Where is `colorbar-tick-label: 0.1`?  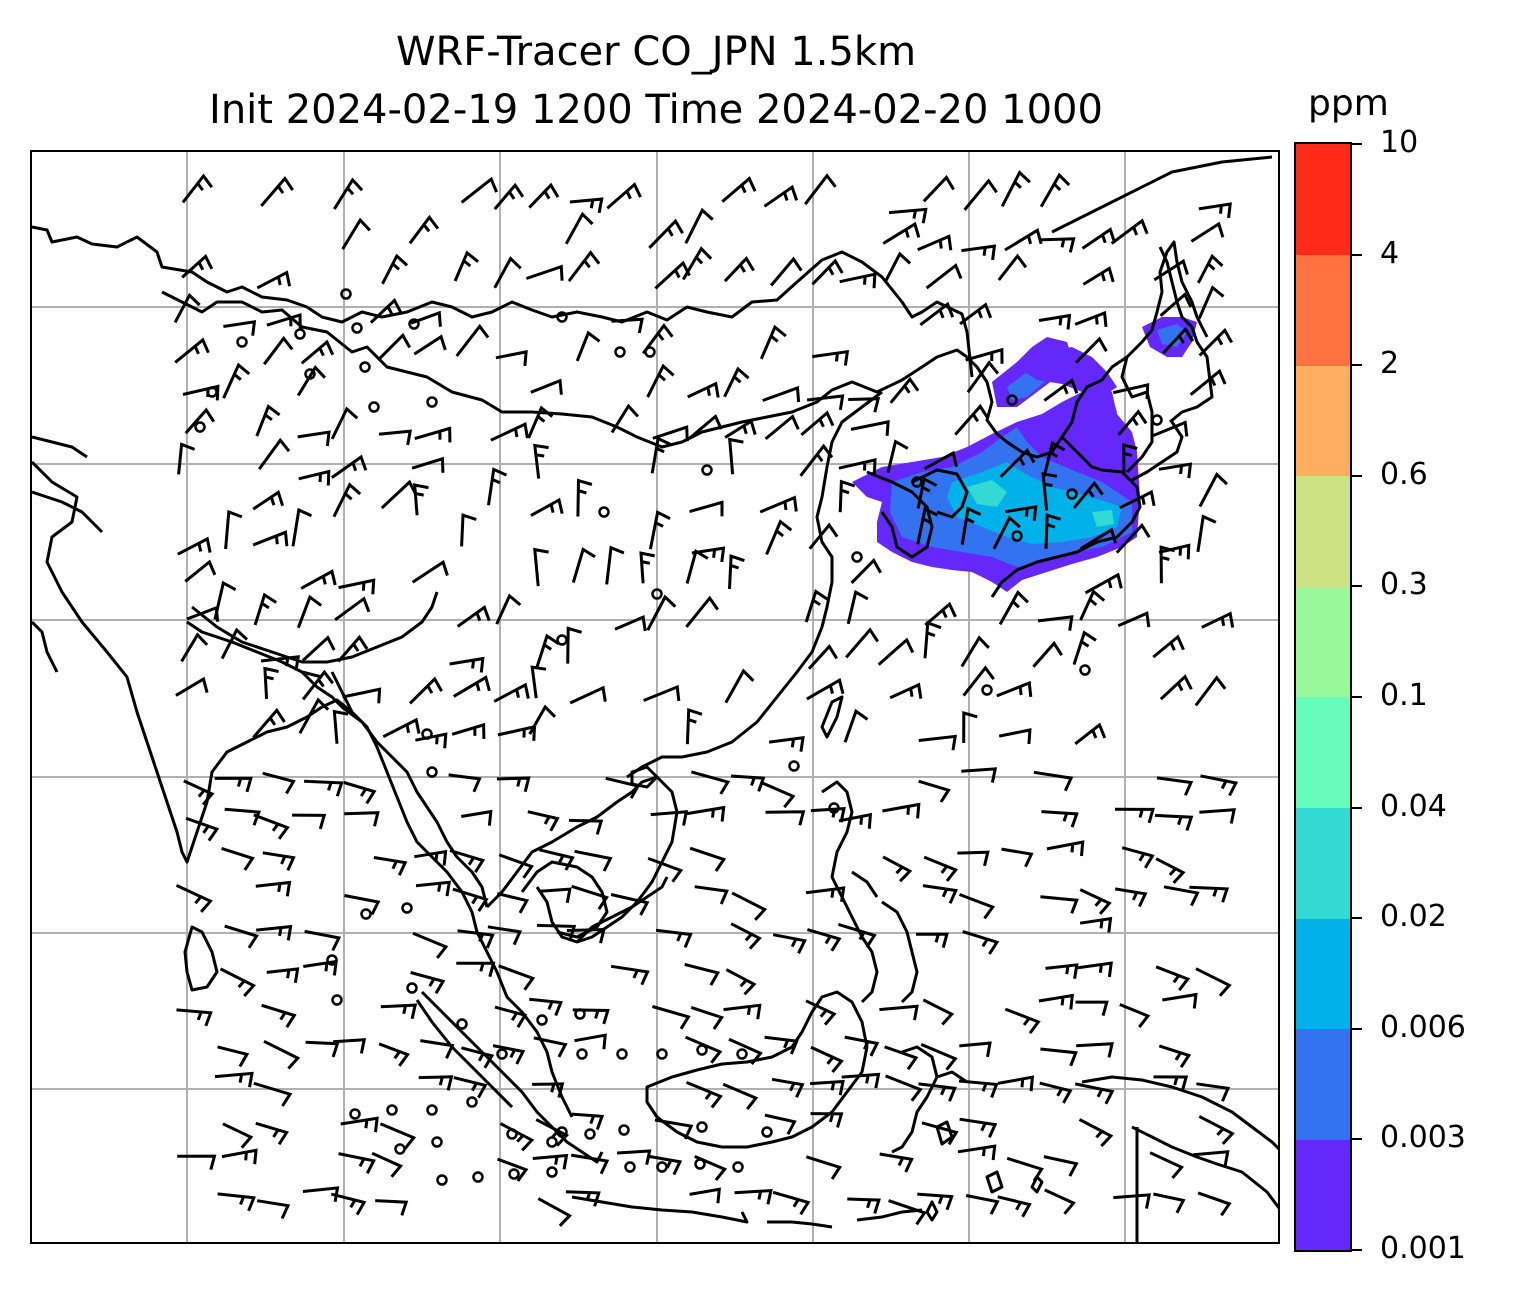
colorbar-tick-label: 0.1 is located at coordinates (1404, 695).